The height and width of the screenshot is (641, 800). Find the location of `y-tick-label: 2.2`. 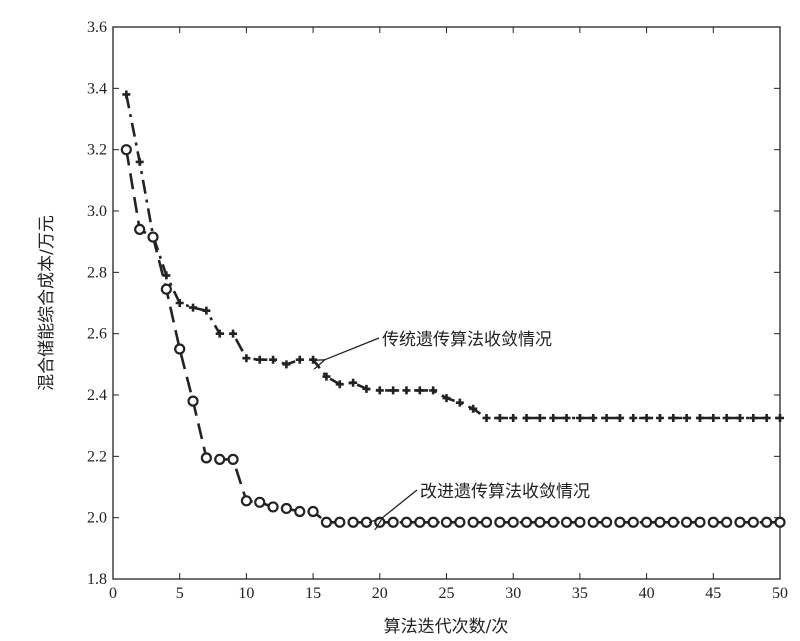

y-tick-label: 2.2 is located at coordinates (97, 456).